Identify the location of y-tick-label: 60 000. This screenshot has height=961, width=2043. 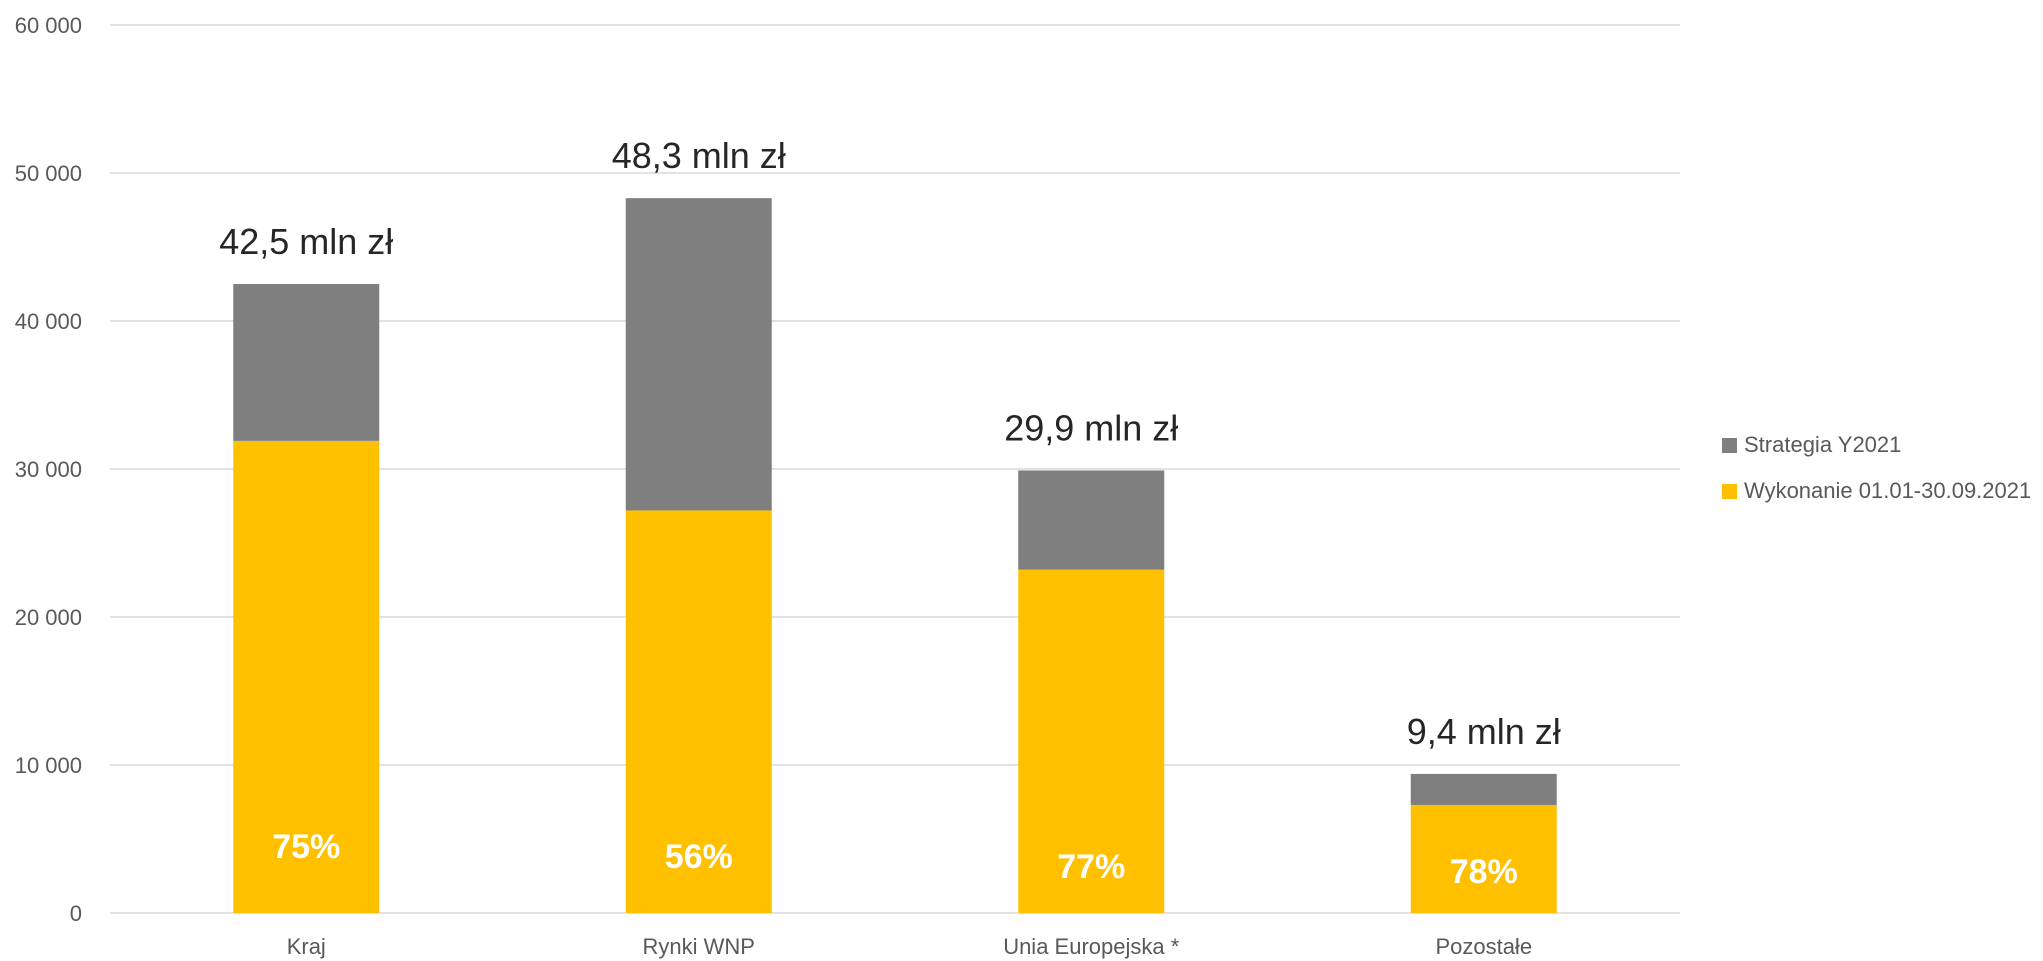
(48, 25).